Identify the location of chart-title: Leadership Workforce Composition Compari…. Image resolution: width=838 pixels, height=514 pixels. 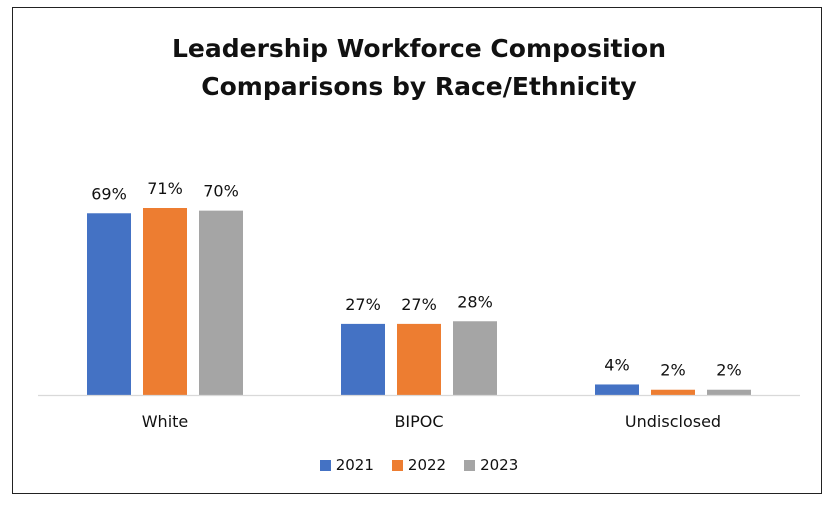
(419, 68).